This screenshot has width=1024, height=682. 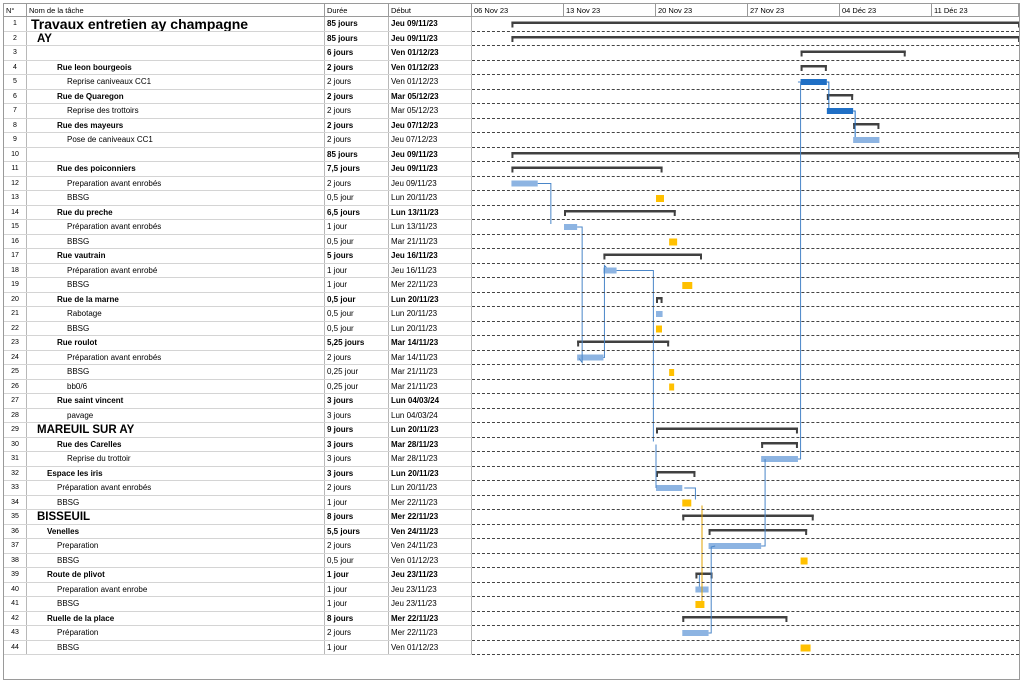 I want to click on header-num: N°, so click(x=15, y=10).